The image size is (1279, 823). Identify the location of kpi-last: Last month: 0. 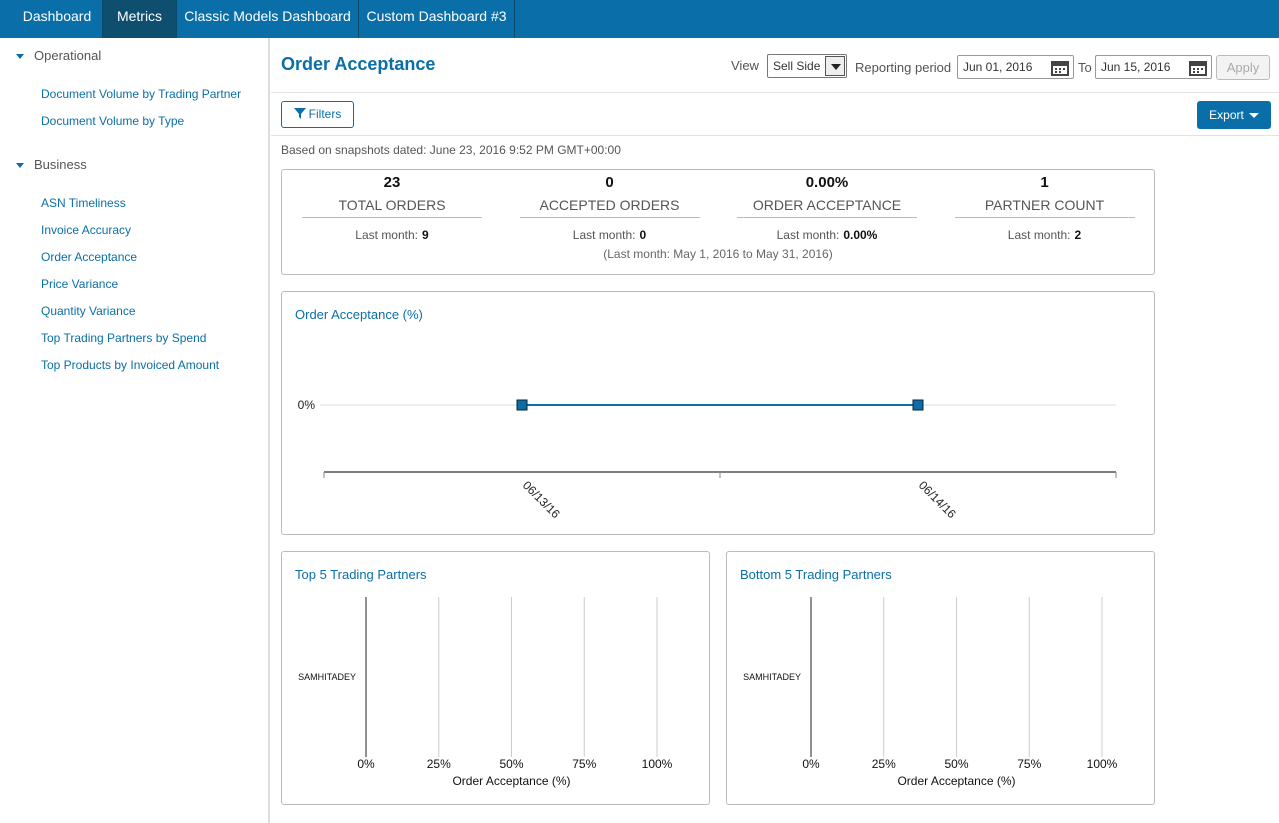
(610, 235).